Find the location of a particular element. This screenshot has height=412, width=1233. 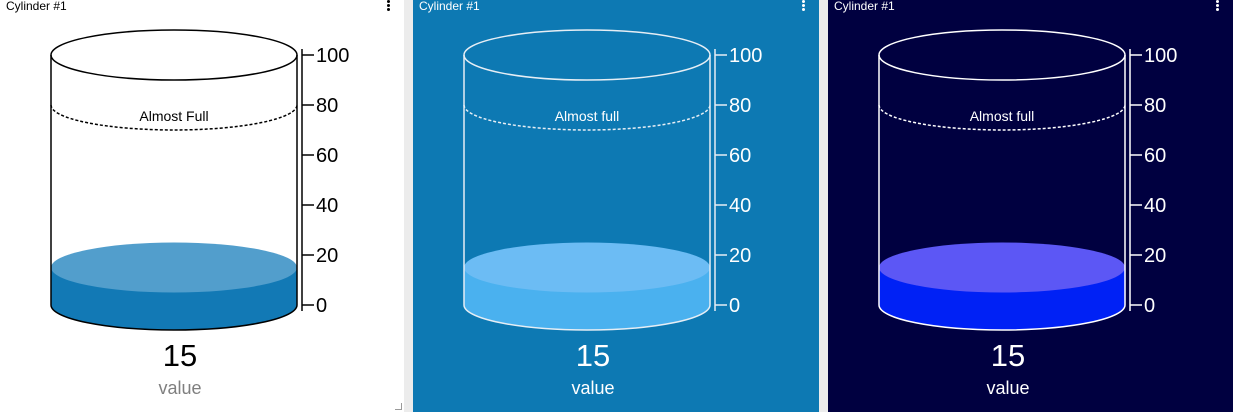

threshold-label: Almost Full is located at coordinates (173, 116).